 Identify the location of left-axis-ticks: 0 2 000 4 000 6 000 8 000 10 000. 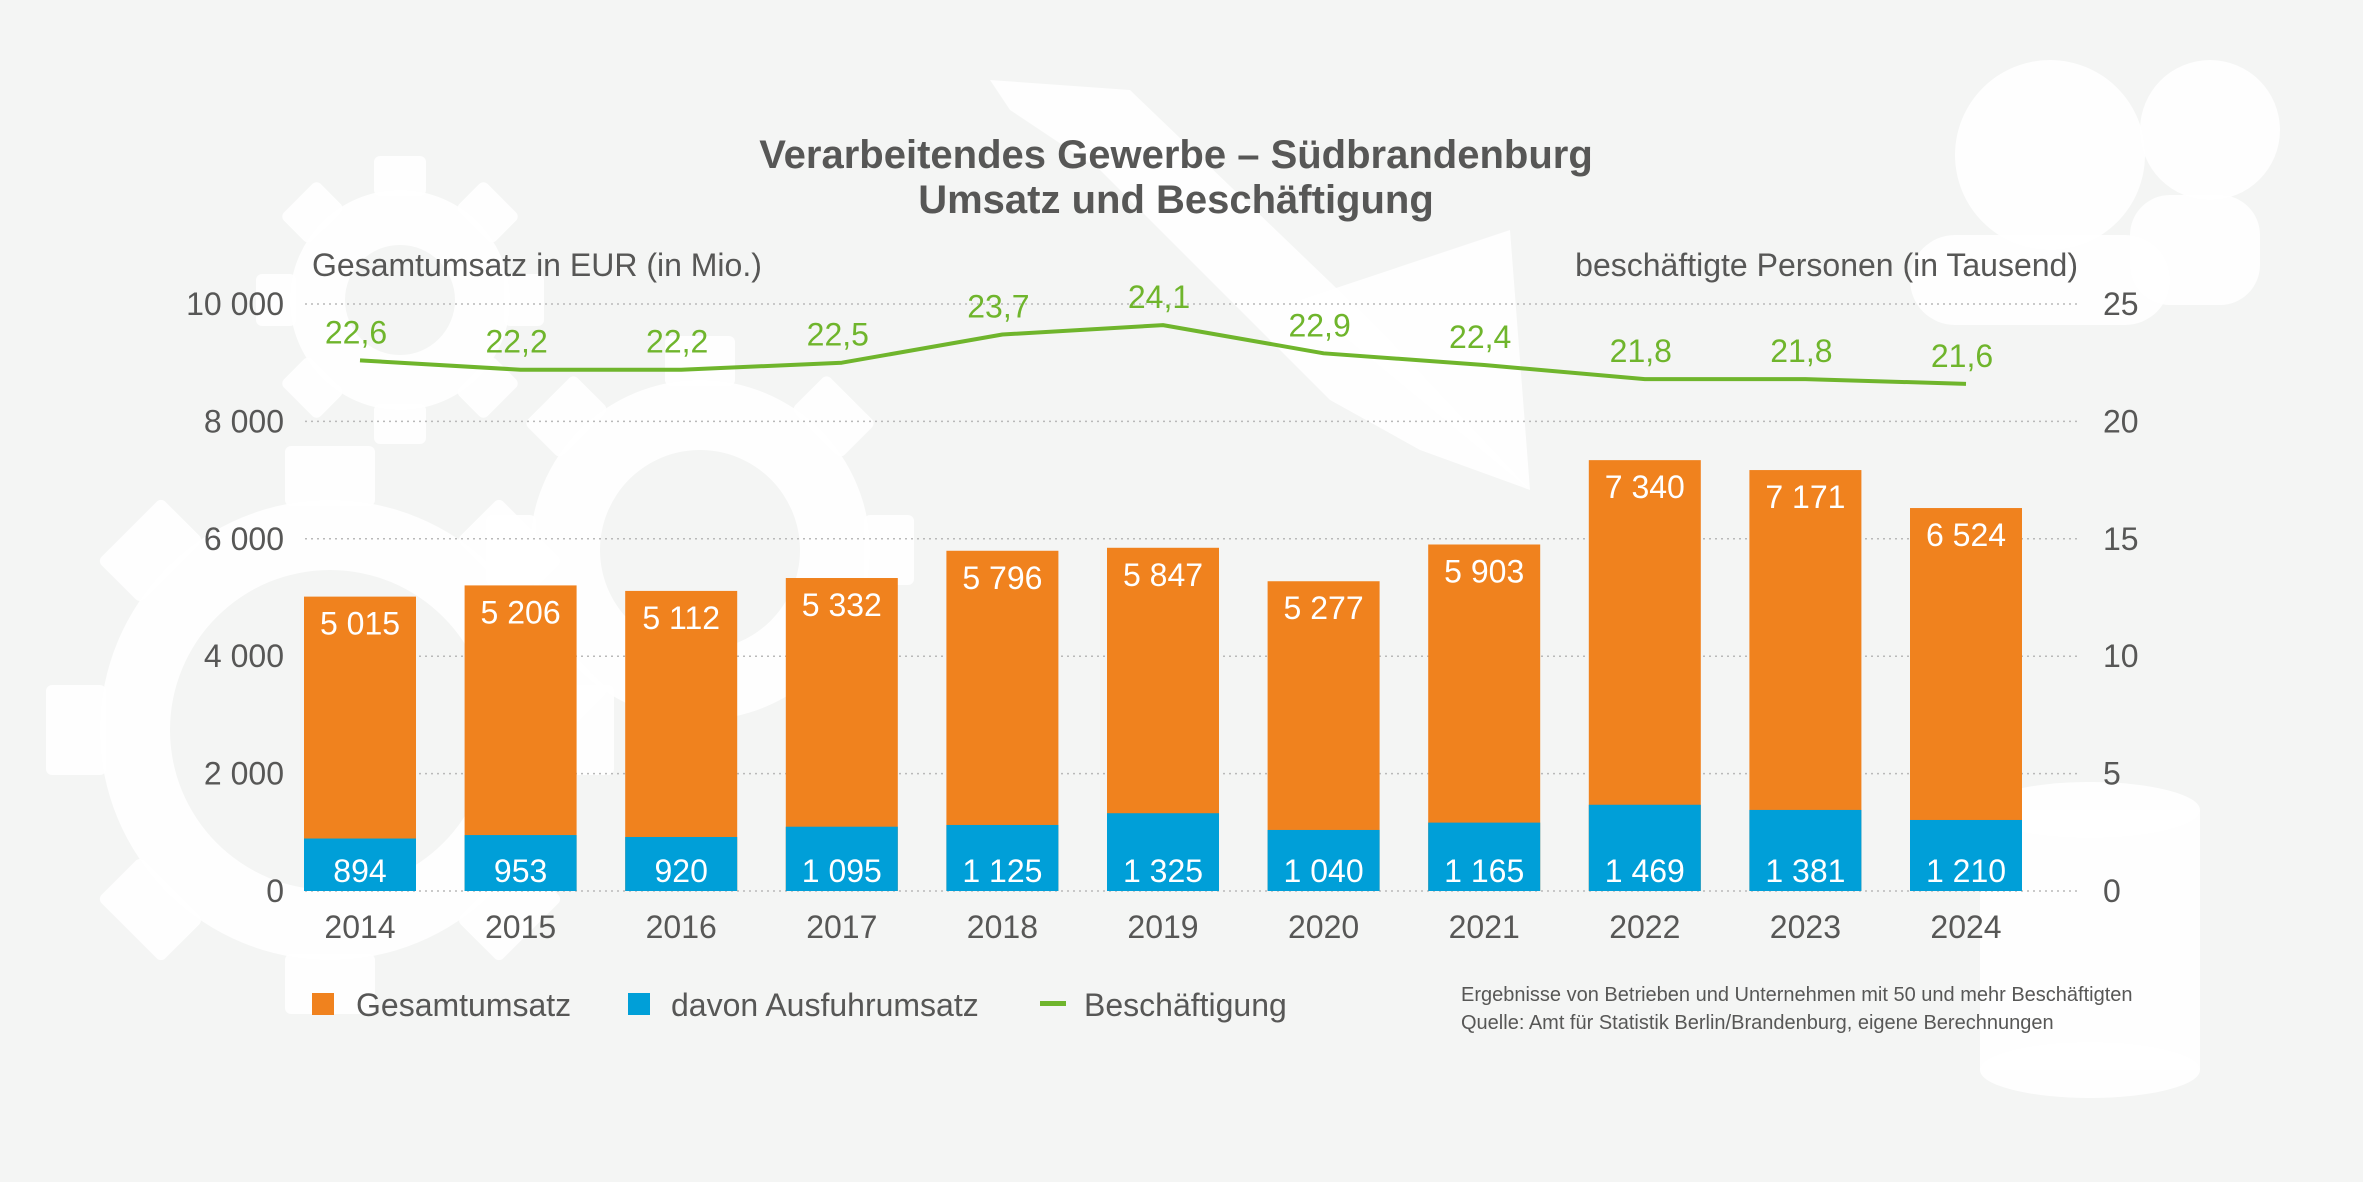
(235, 597).